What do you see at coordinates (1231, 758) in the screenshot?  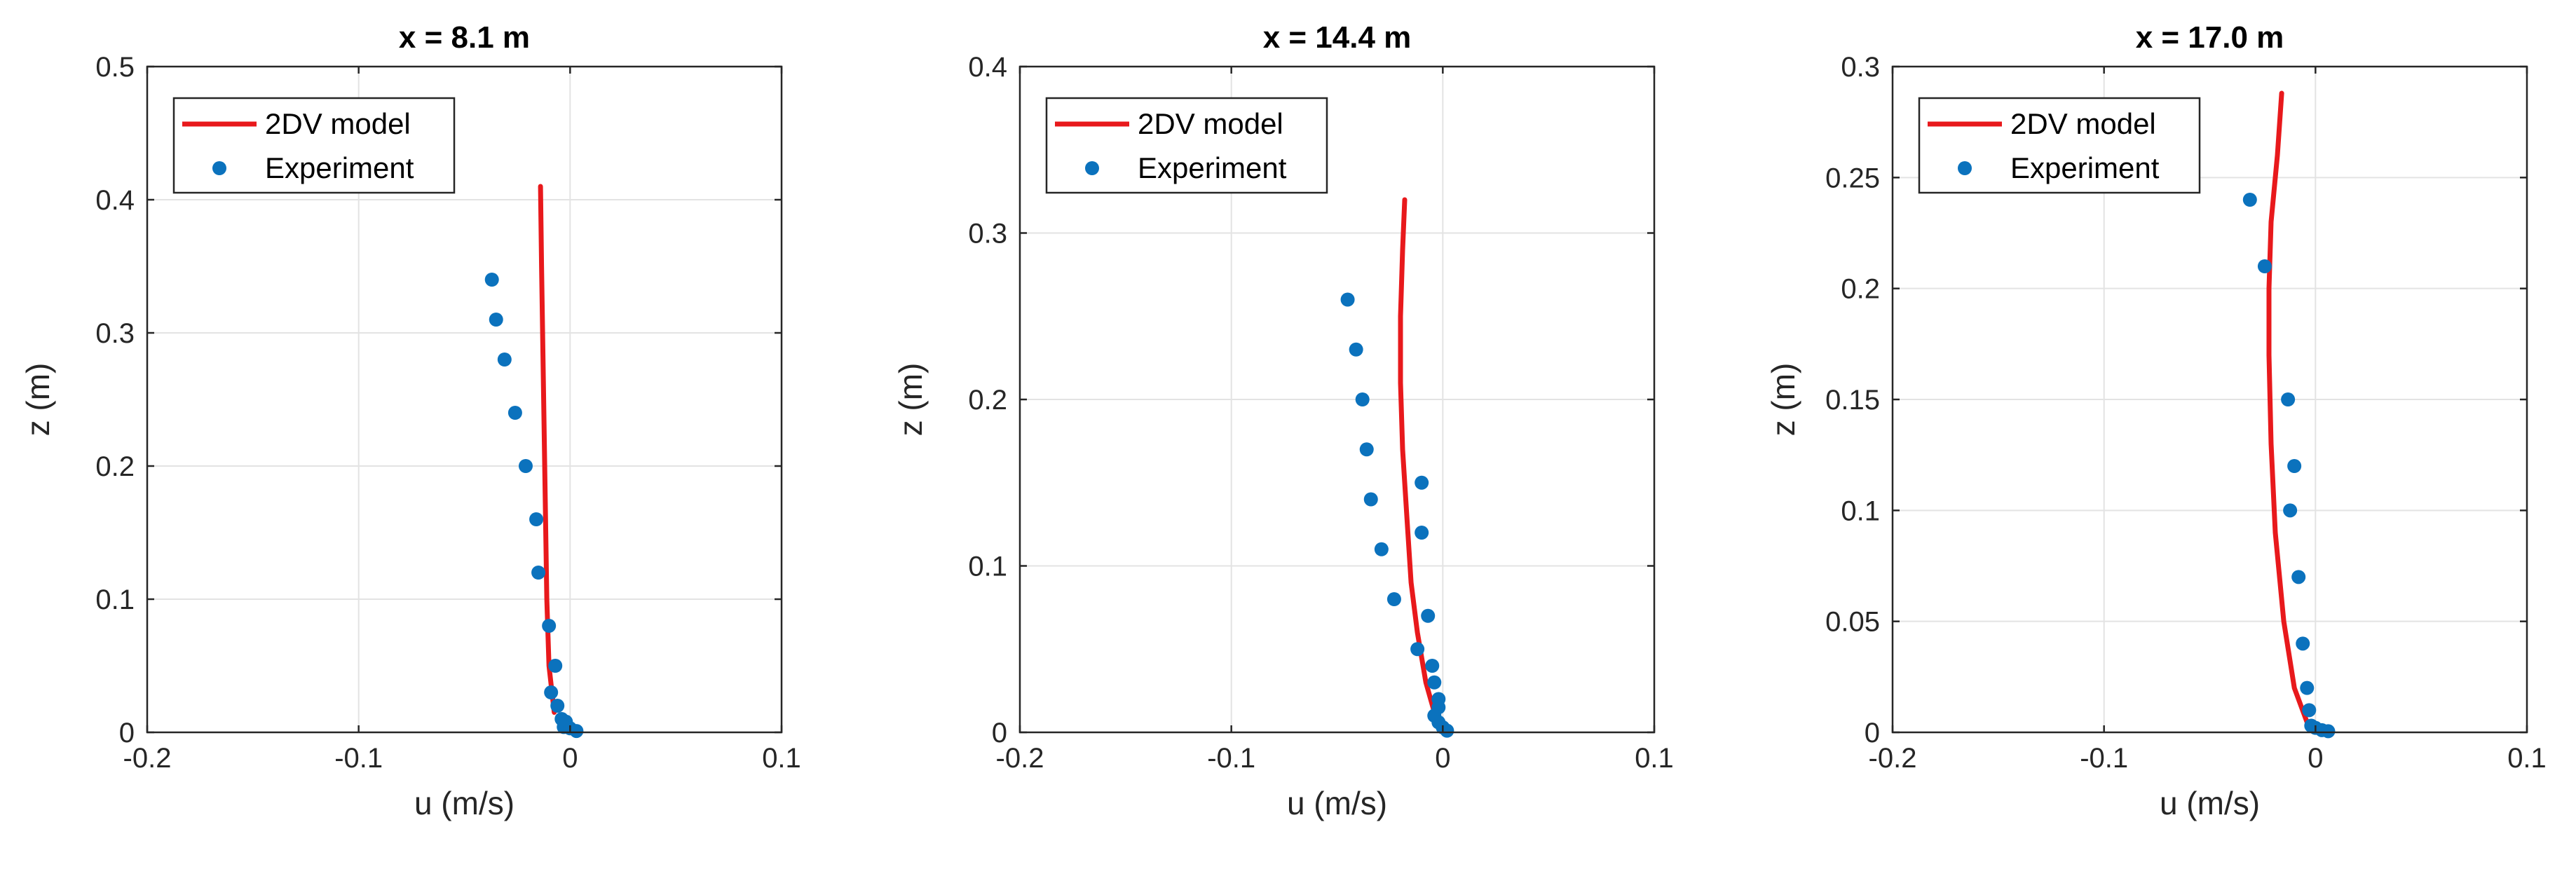 I see `chart2-xtick-label: -0.1` at bounding box center [1231, 758].